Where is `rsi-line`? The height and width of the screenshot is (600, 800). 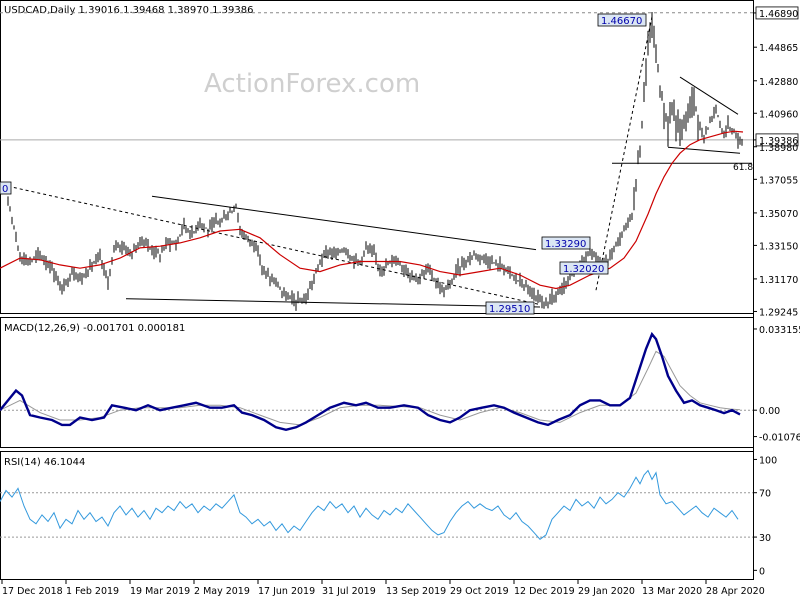 rsi-line is located at coordinates (369, 504).